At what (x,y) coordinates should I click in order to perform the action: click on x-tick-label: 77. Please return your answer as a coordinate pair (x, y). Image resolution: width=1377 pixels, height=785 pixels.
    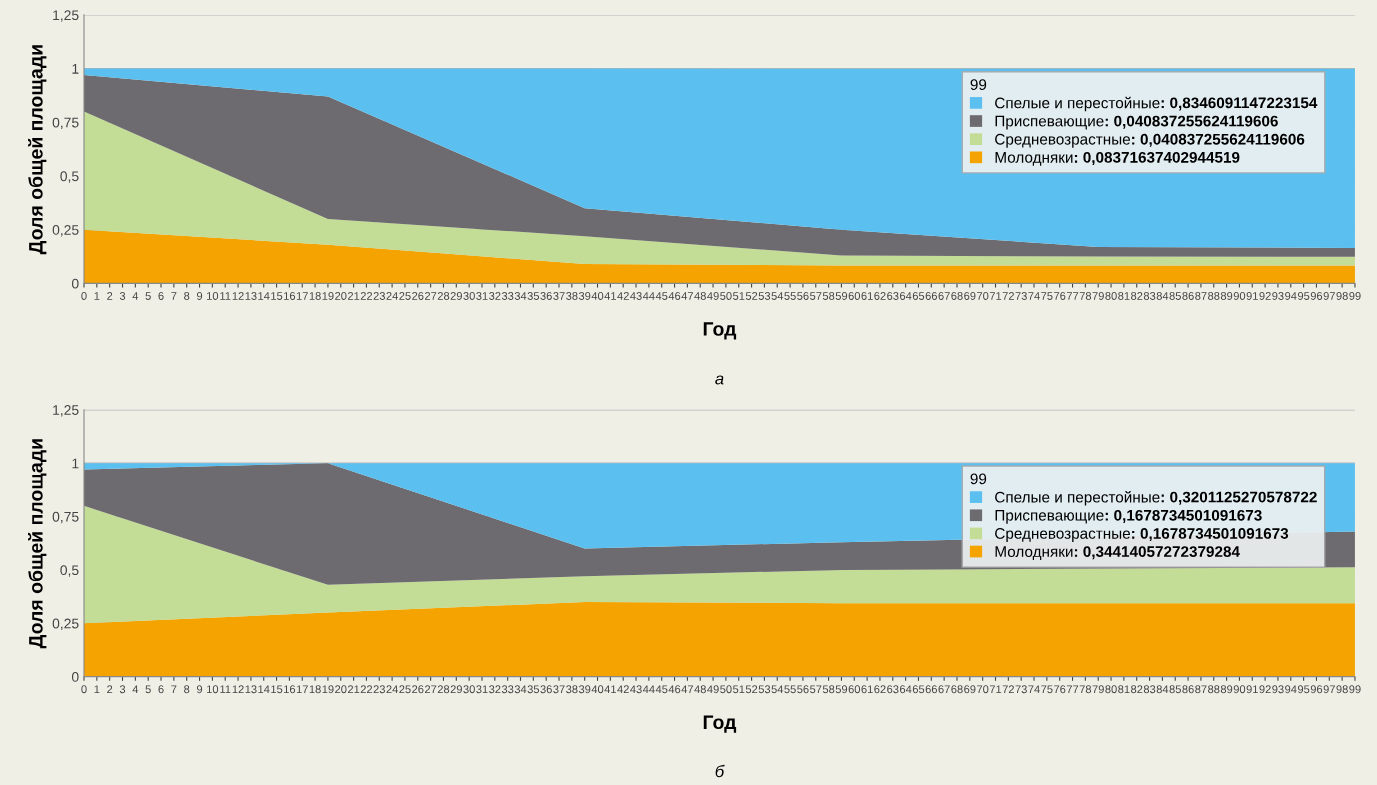
    Looking at the image, I should click on (1072, 689).